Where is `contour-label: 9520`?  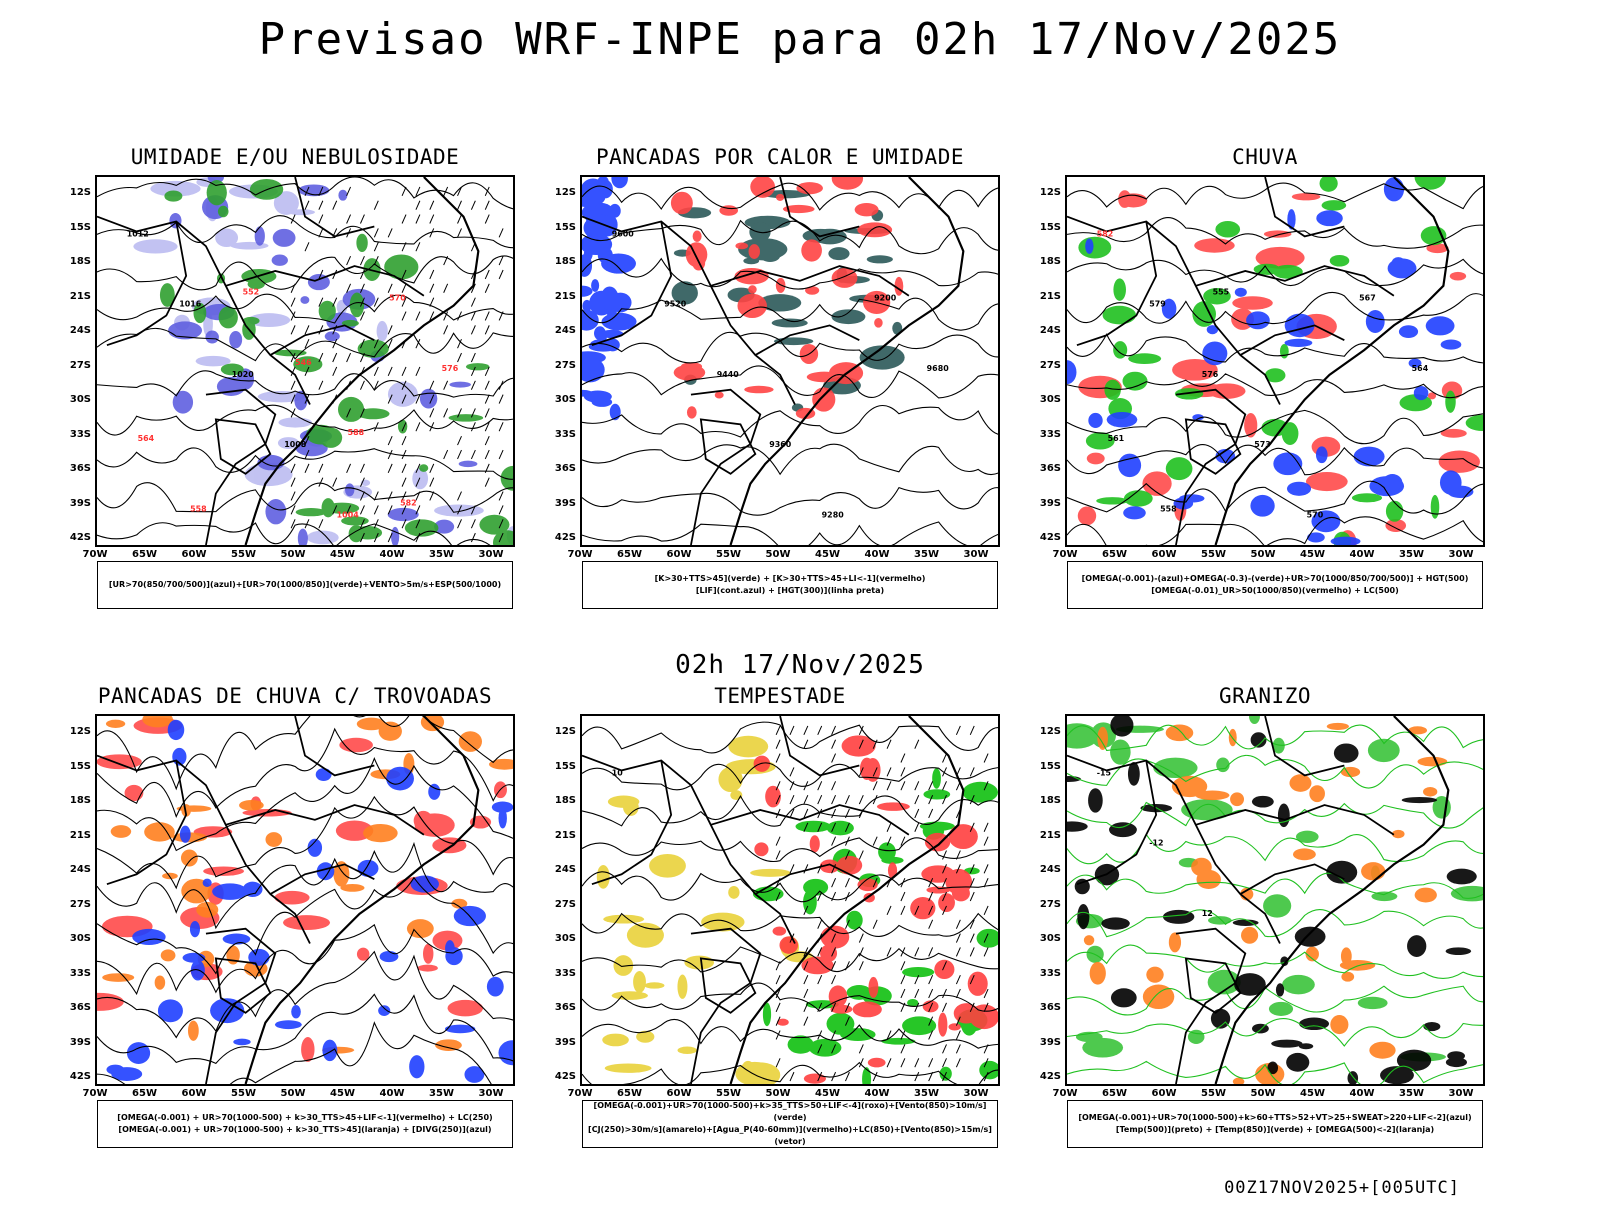 contour-label: 9520 is located at coordinates (675, 304).